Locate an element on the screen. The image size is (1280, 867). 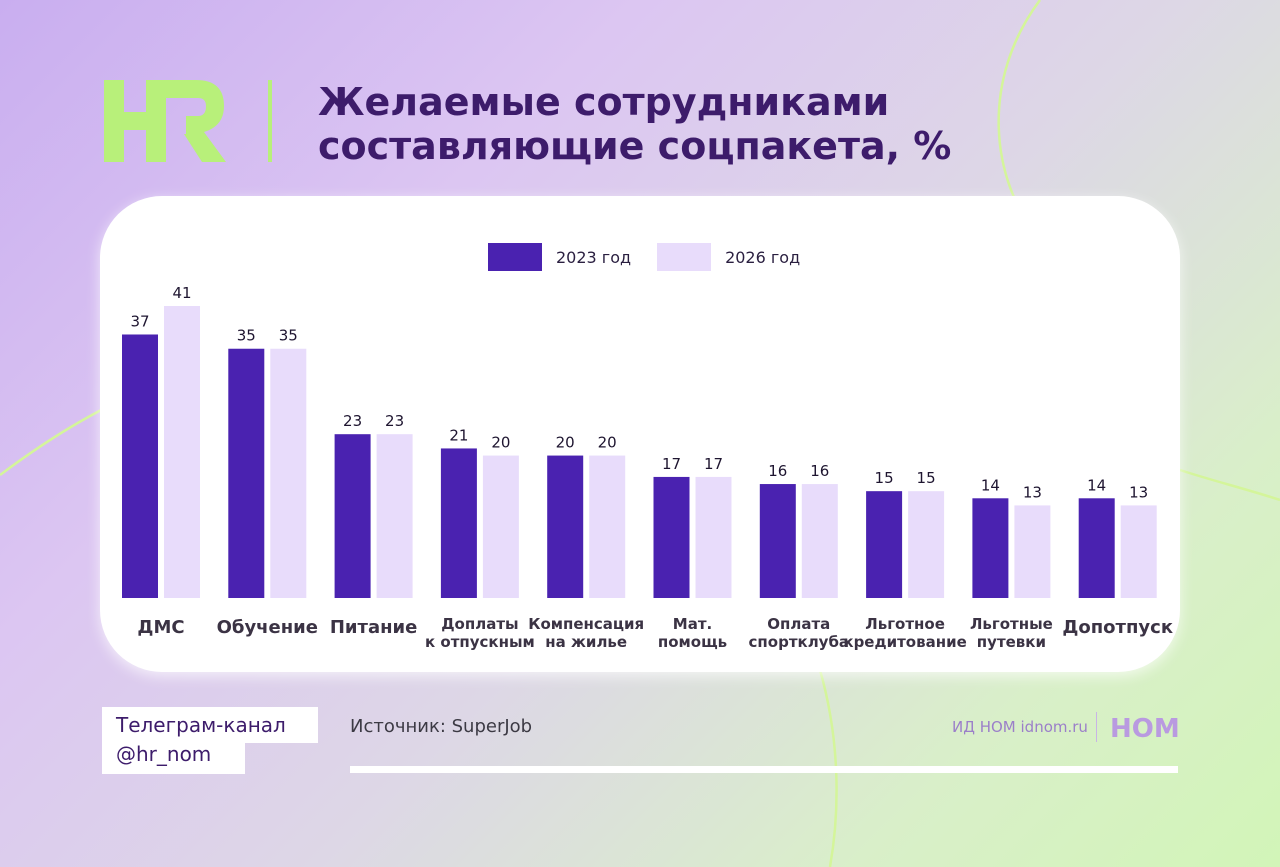
nom-logo-text: НОМ is located at coordinates (1145, 728).